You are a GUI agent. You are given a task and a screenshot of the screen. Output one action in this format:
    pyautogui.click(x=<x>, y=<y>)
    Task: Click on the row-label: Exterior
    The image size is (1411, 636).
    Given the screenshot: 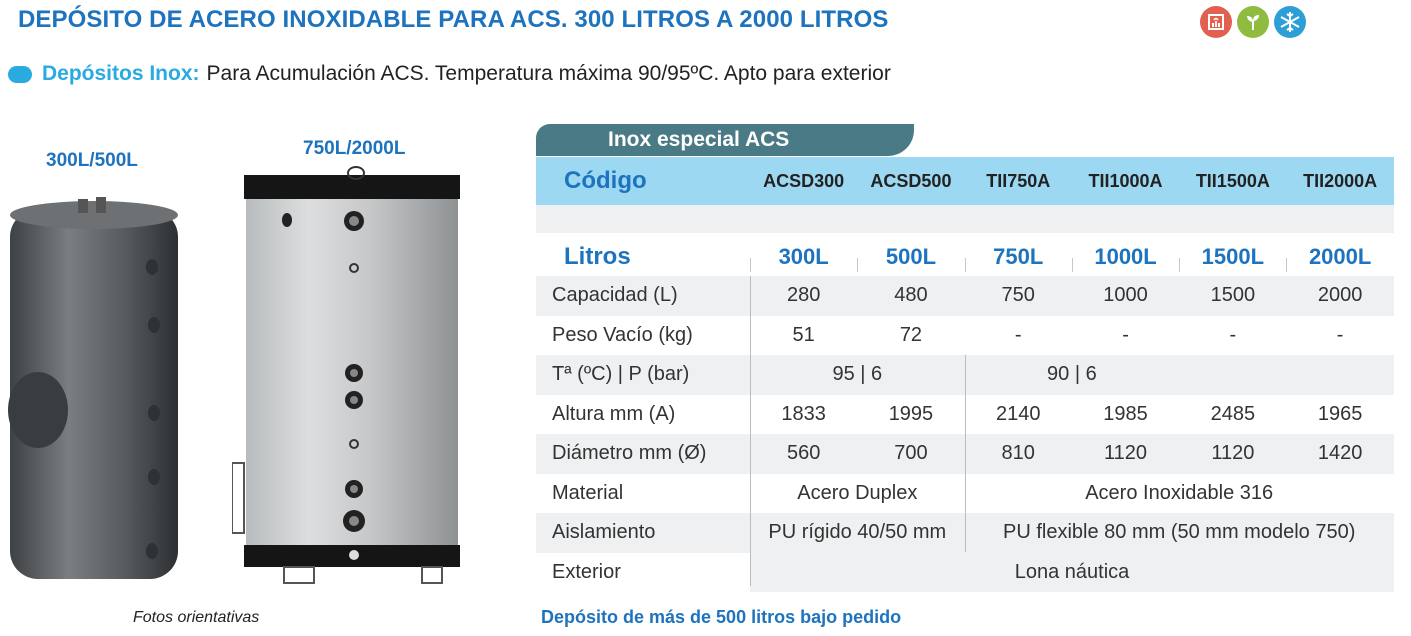 What is the action you would take?
    pyautogui.click(x=586, y=571)
    